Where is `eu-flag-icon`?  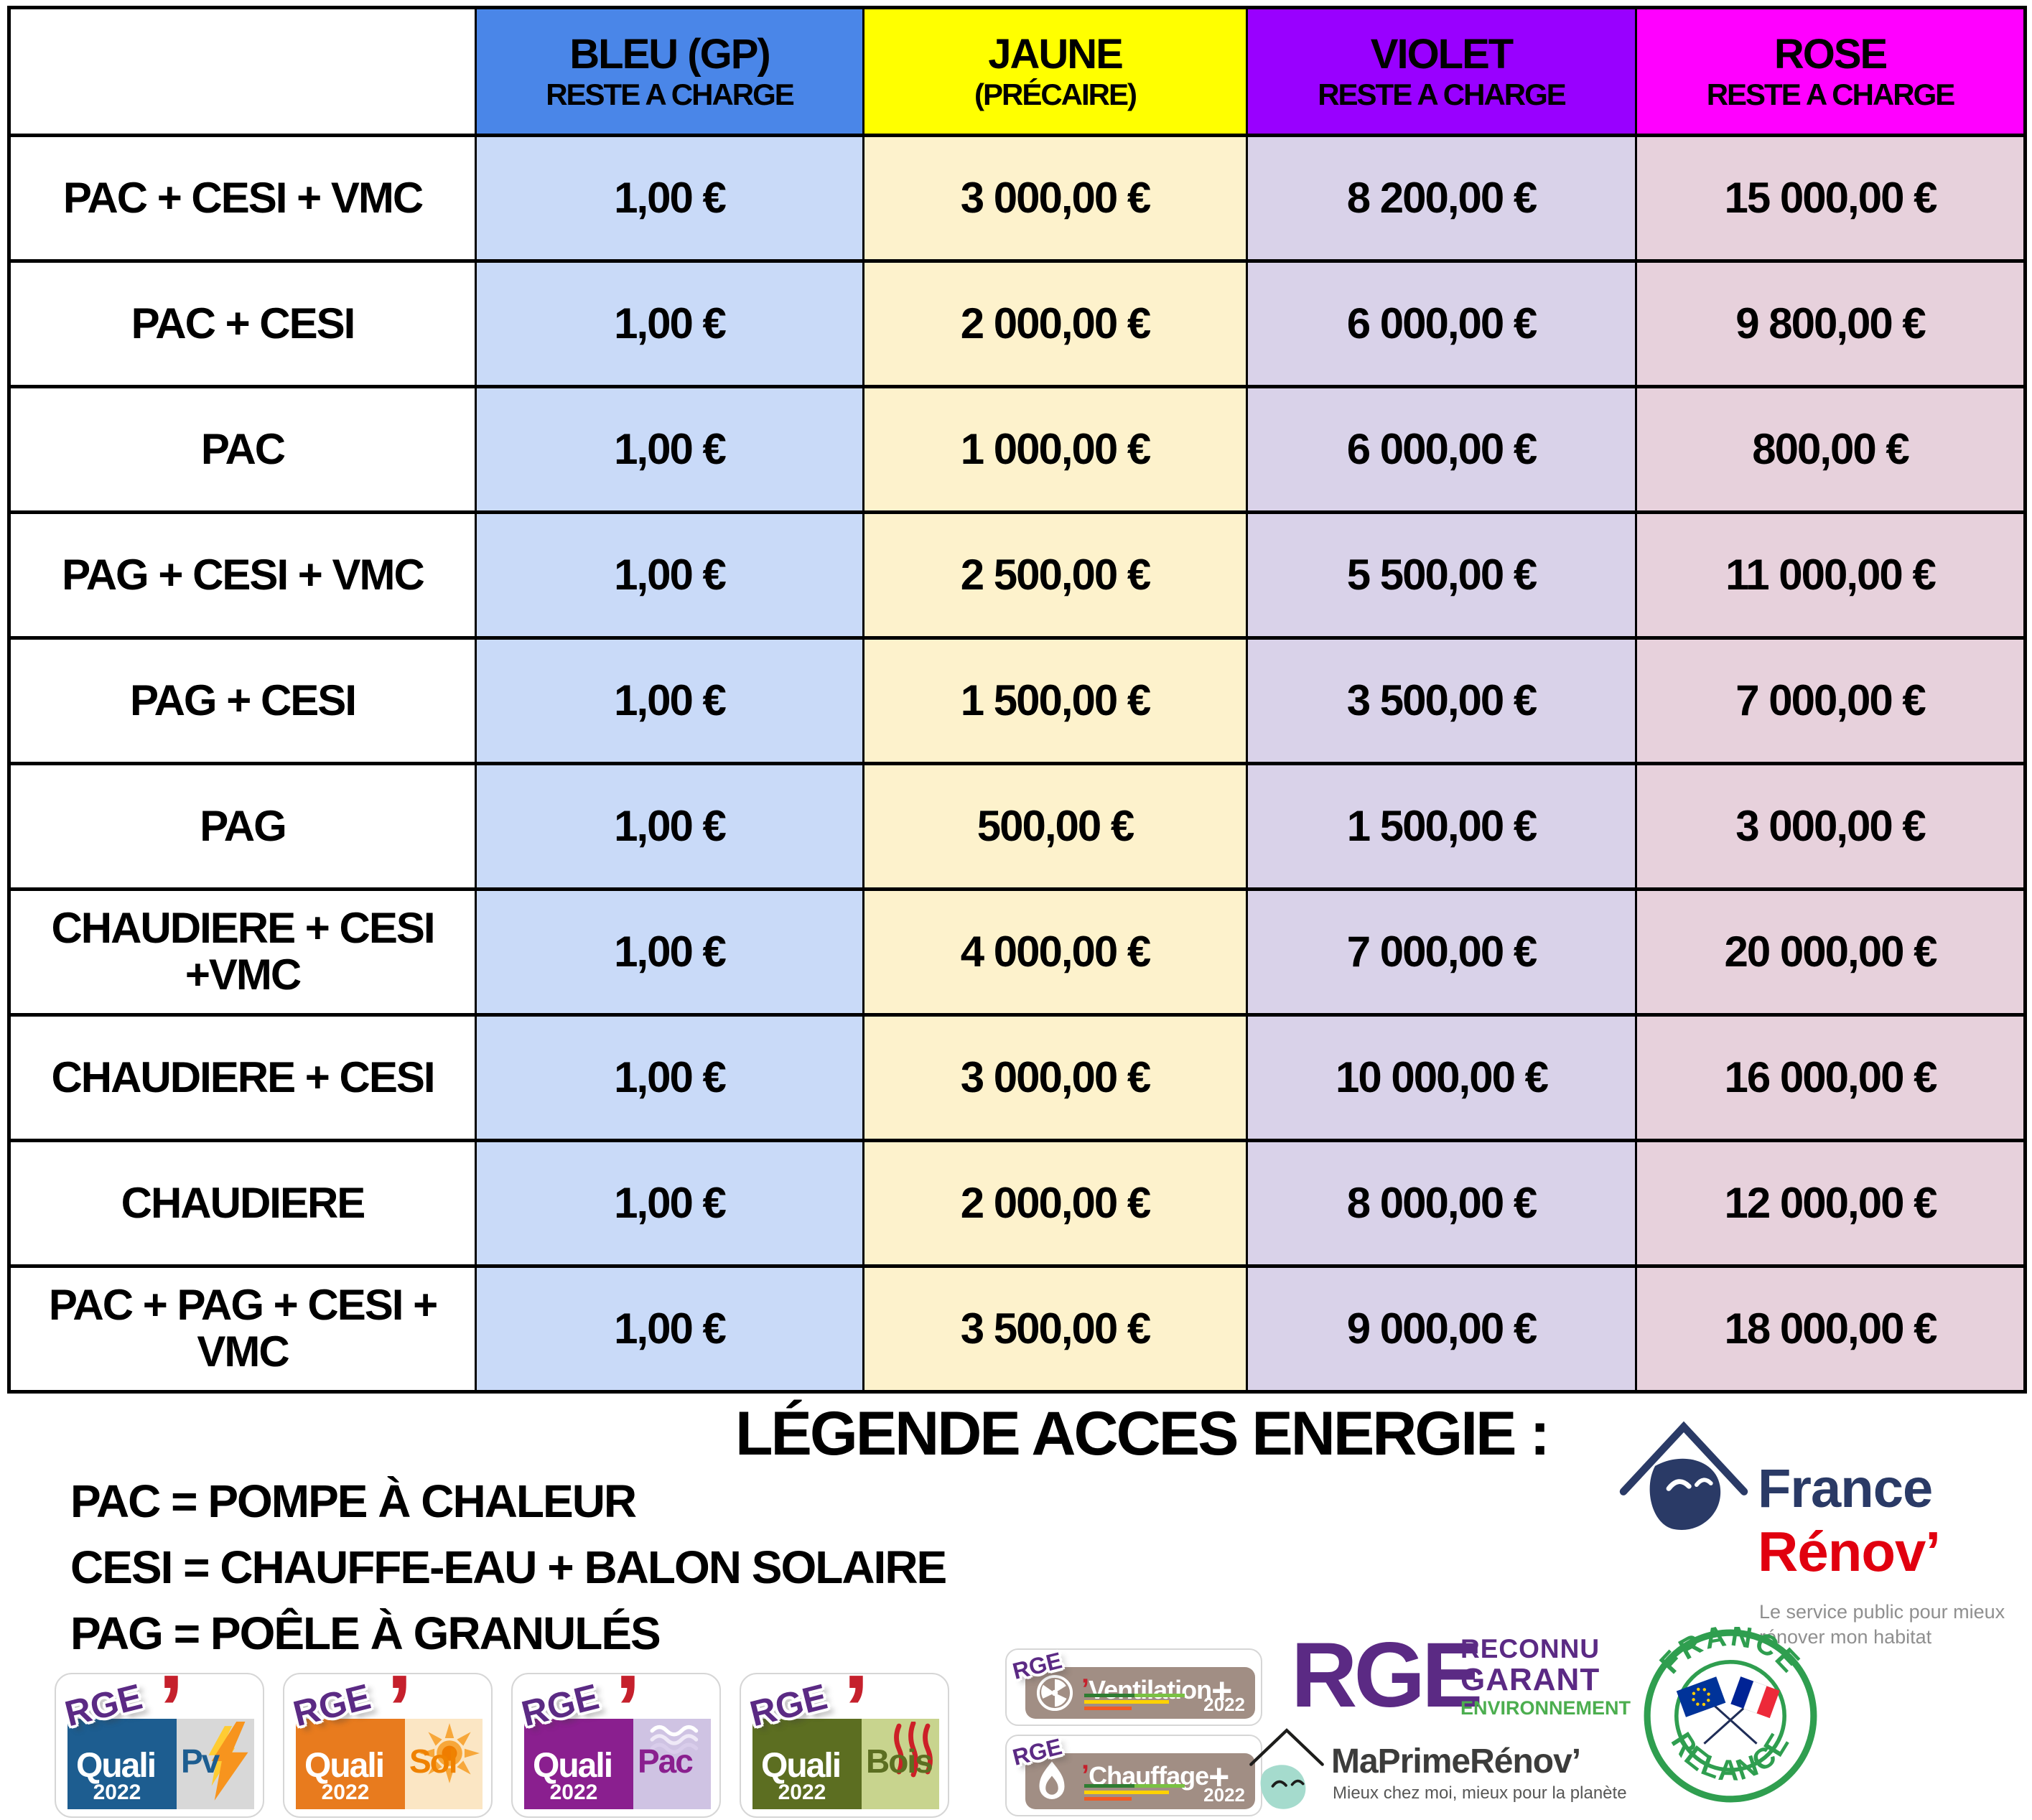
eu-flag-icon is located at coordinates (1701, 1696).